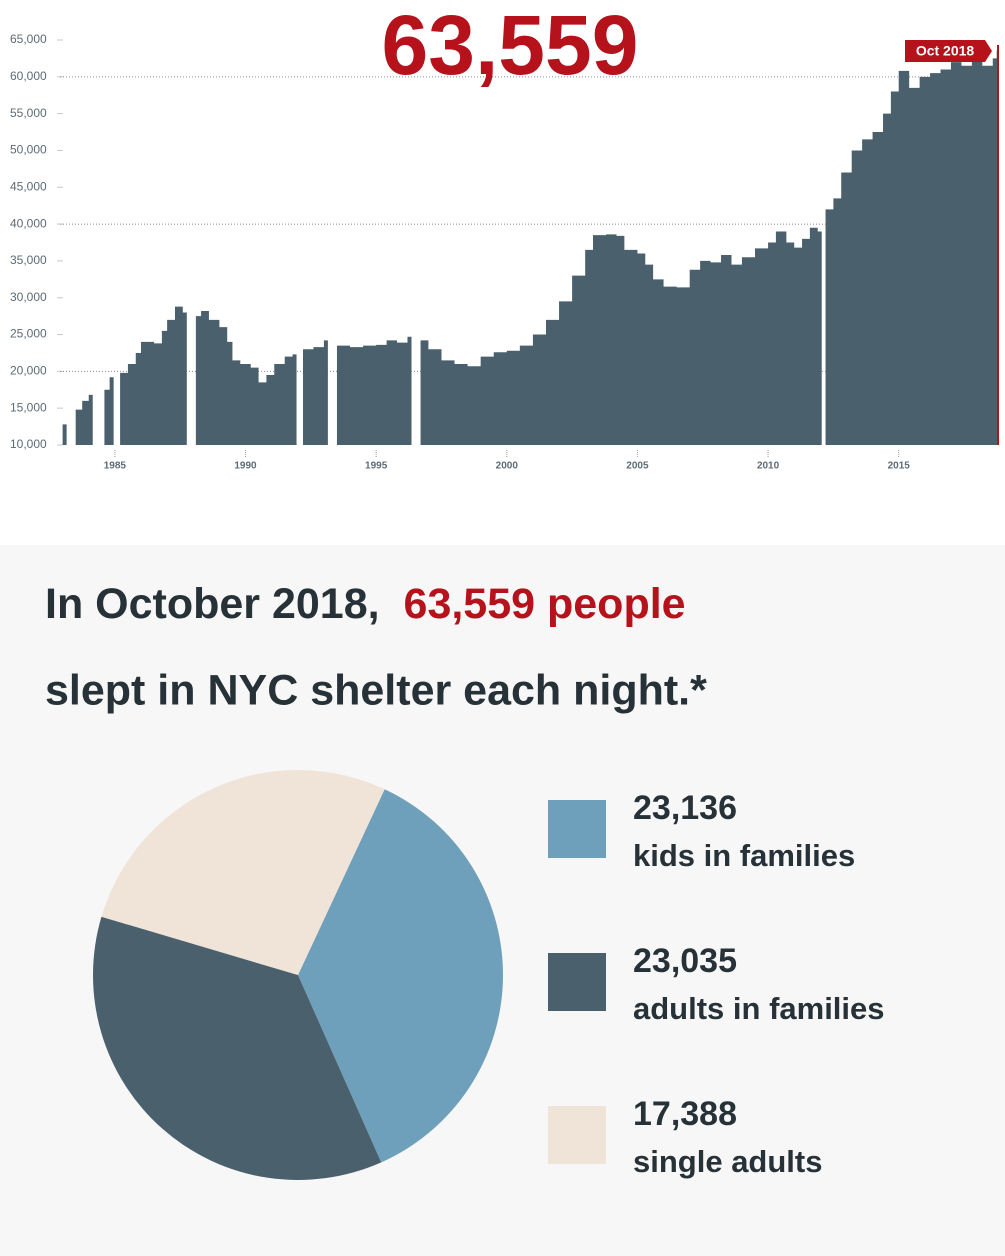  I want to click on y-tick-label: 35,000, so click(28, 260).